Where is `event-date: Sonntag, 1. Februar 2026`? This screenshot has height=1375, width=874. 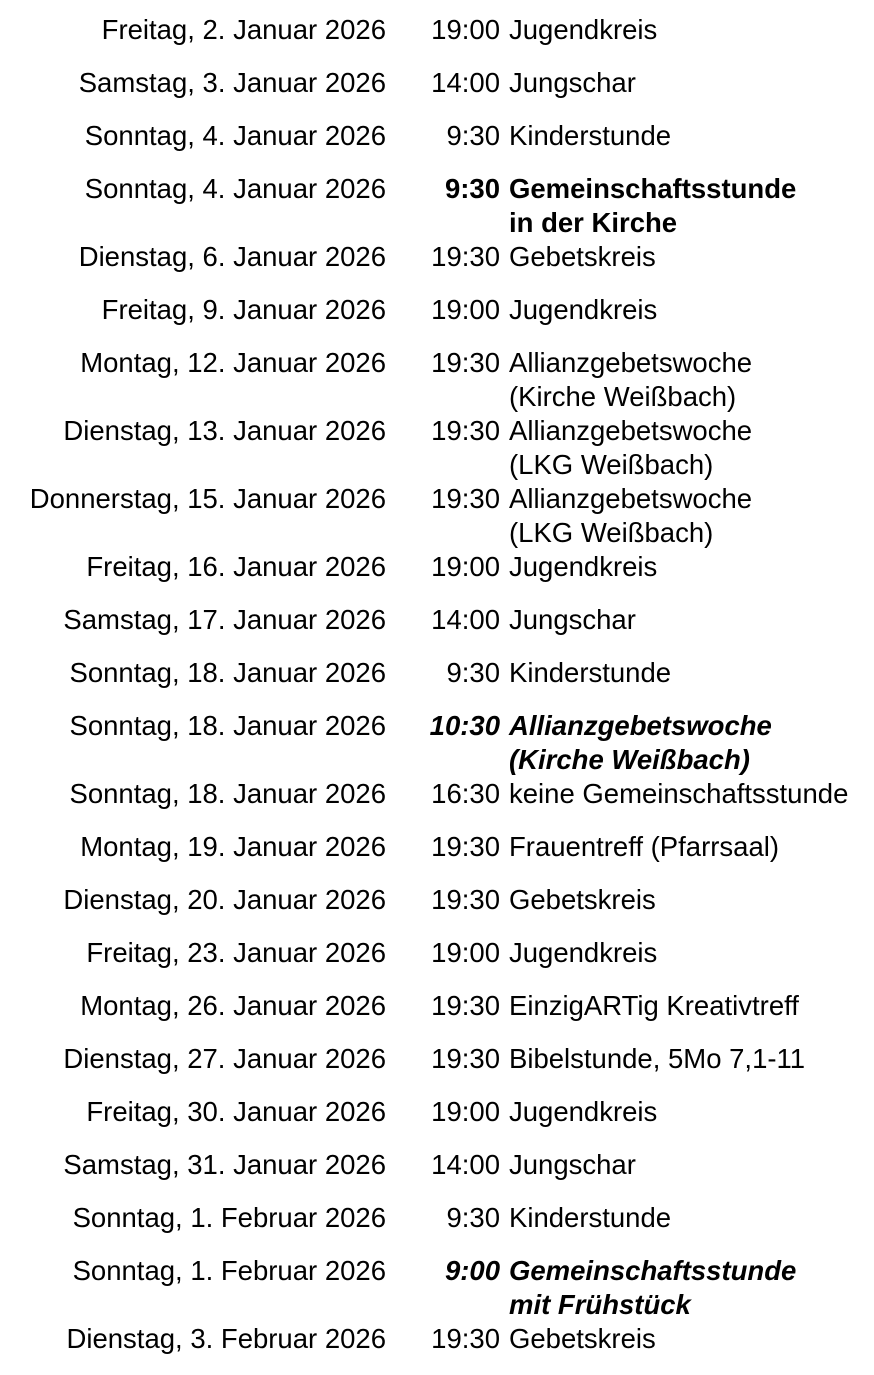 event-date: Sonntag, 1. Februar 2026 is located at coordinates (229, 1270).